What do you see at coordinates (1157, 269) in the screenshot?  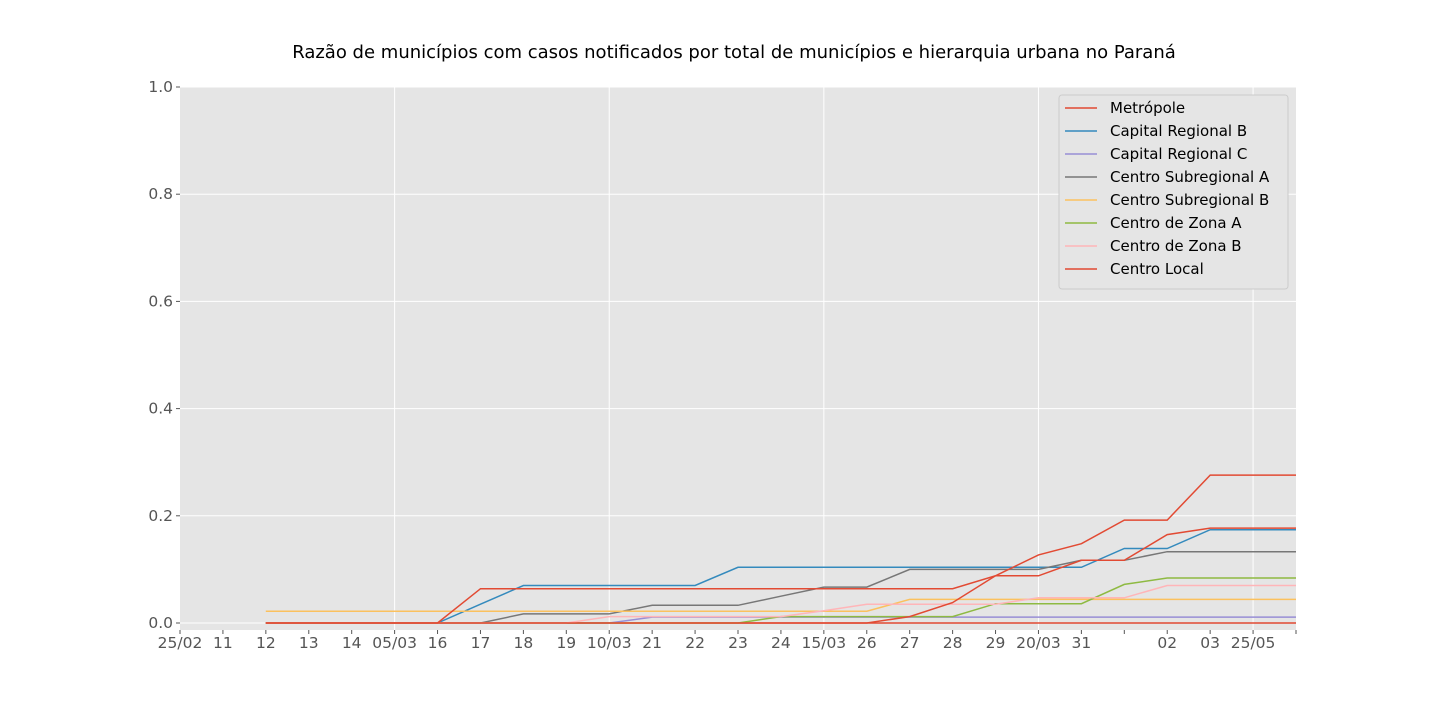 I see `legend-label: Centro Local` at bounding box center [1157, 269].